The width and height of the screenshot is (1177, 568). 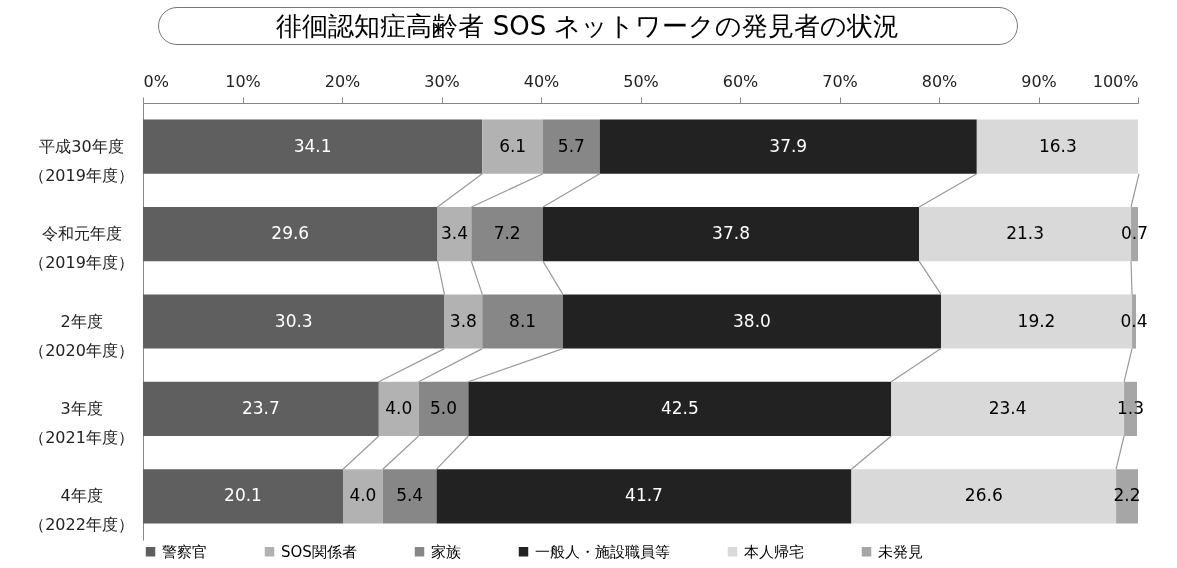 I want to click on legend-label: SOS関係者, so click(x=319, y=551).